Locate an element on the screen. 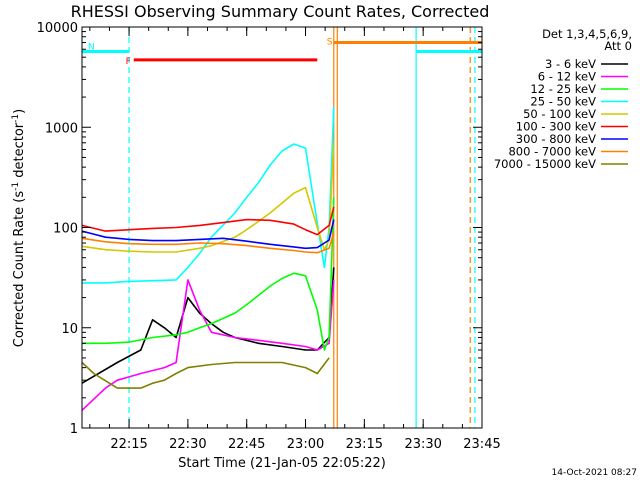 The height and width of the screenshot is (480, 640). flag-label: S is located at coordinates (330, 43).